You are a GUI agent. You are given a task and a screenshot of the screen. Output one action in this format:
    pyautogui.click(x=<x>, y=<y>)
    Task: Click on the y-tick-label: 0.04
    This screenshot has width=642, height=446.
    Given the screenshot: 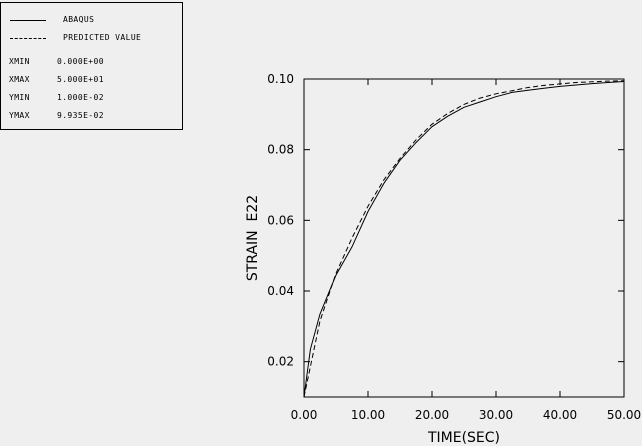 What is the action you would take?
    pyautogui.click(x=280, y=291)
    